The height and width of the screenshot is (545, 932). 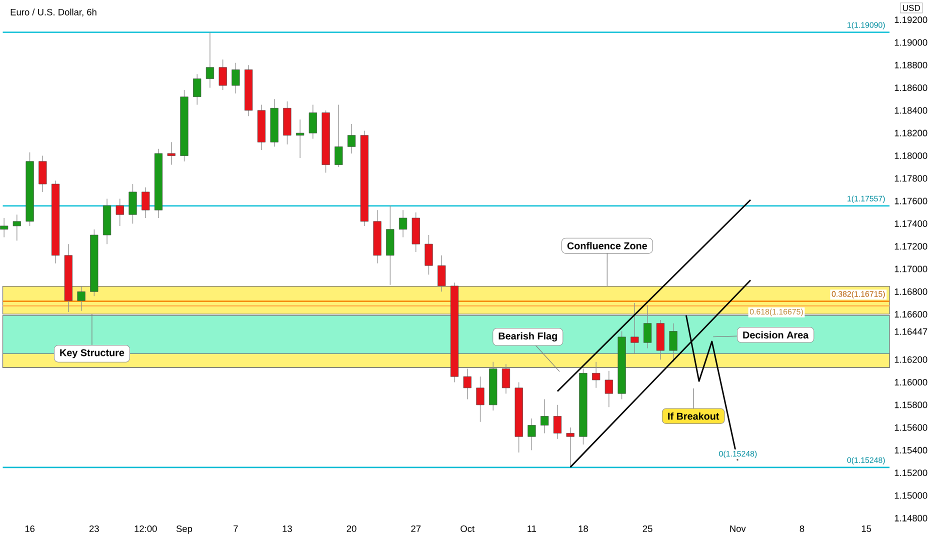 I want to click on x-tick-label: 7, so click(x=236, y=529).